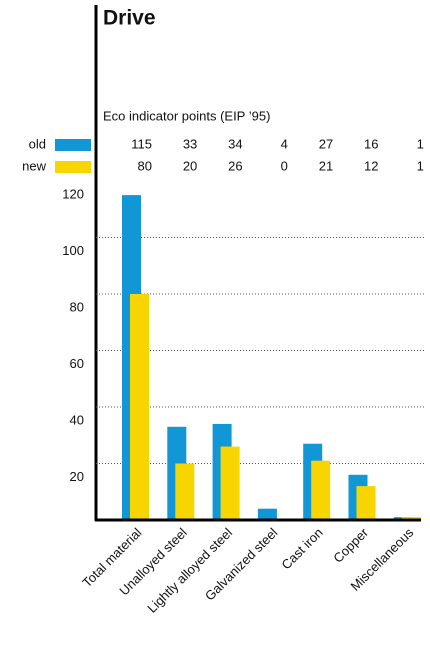 The width and height of the screenshot is (430, 645). I want to click on x-tick-label: Copper, so click(350, 544).